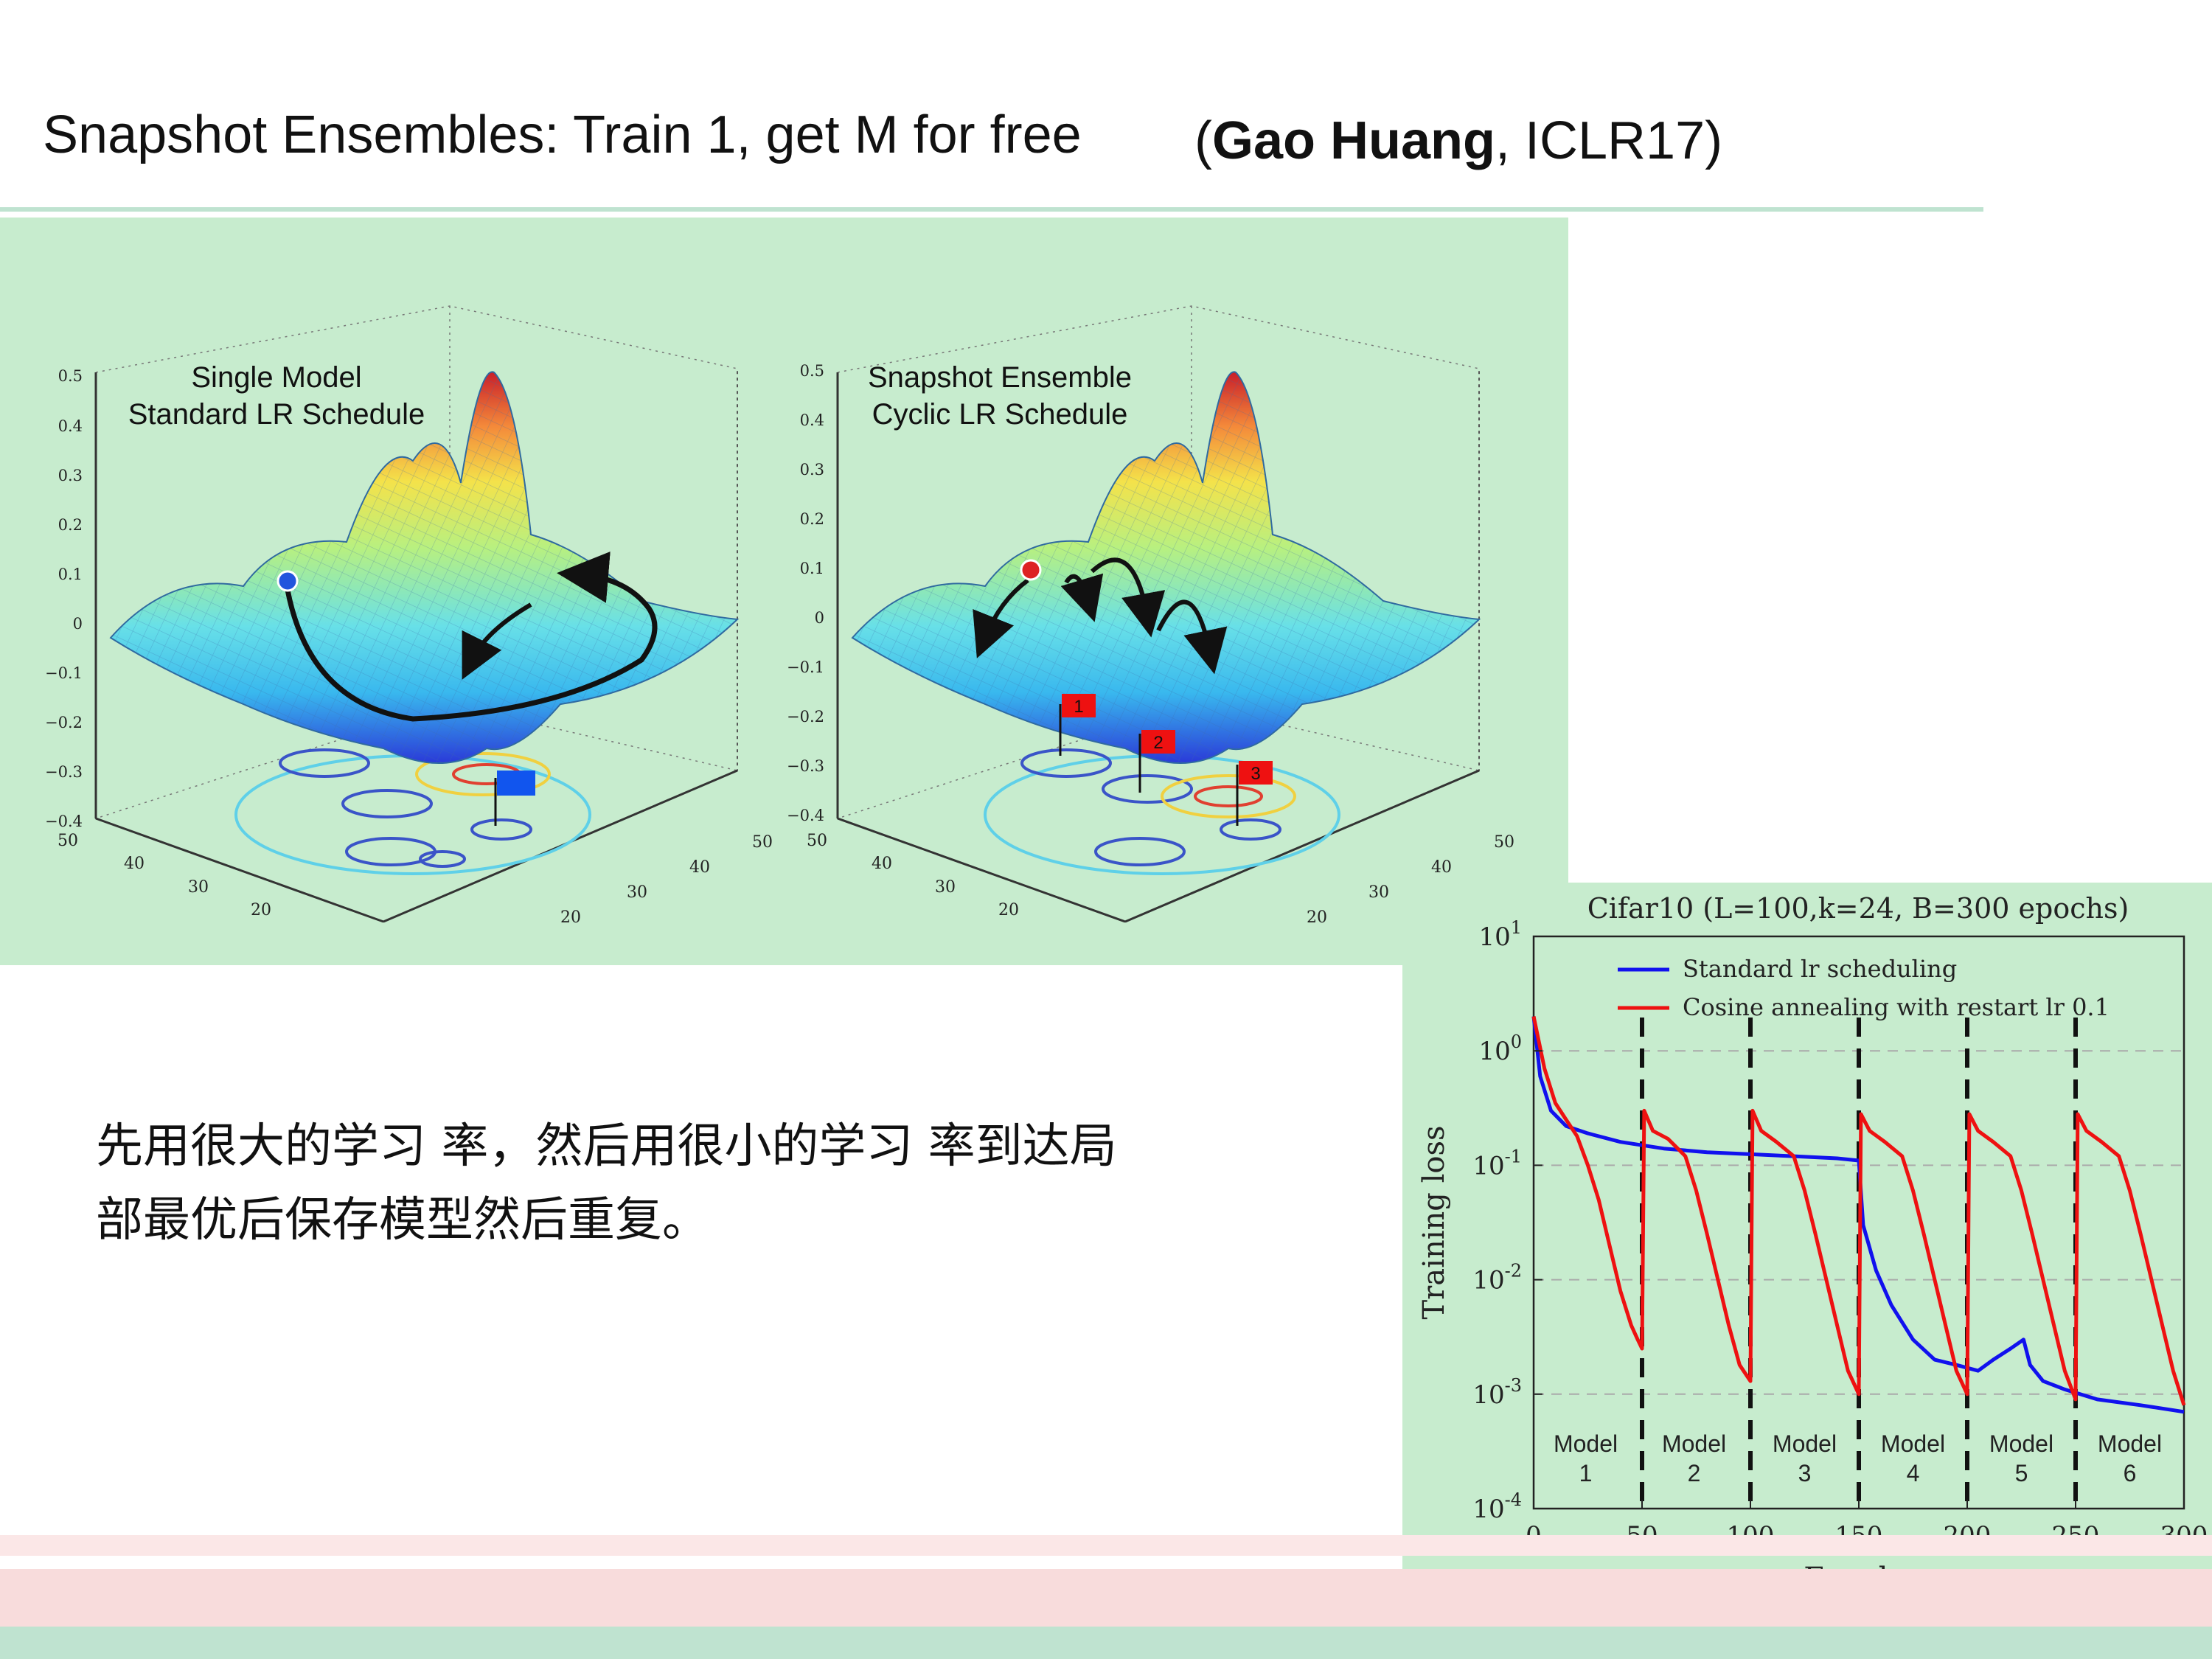  I want to click on model-number: 3, so click(1805, 1473).